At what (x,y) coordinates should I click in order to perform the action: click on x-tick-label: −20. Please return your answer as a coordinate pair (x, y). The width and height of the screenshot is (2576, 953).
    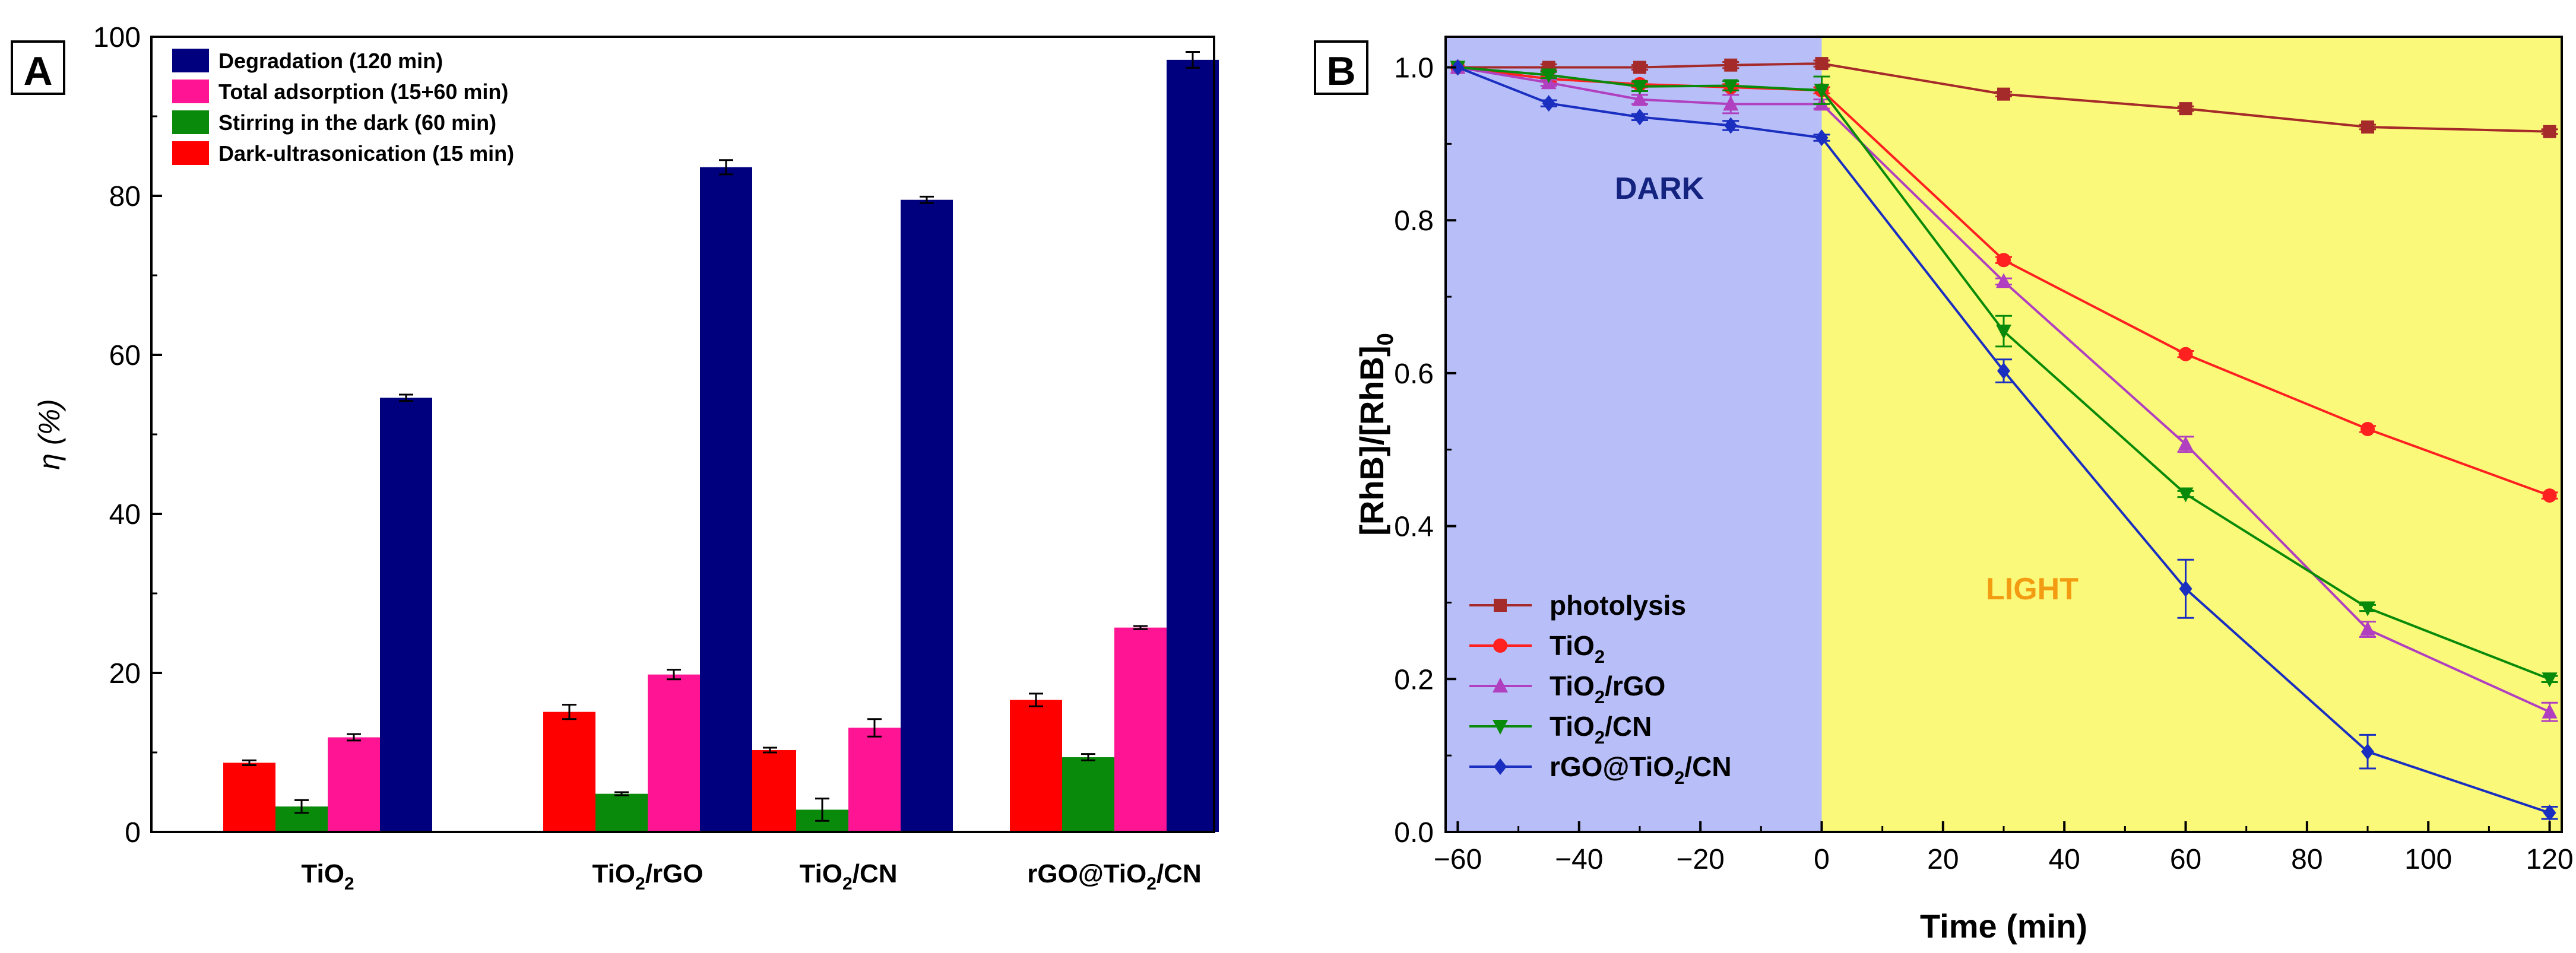
    Looking at the image, I should click on (1700, 859).